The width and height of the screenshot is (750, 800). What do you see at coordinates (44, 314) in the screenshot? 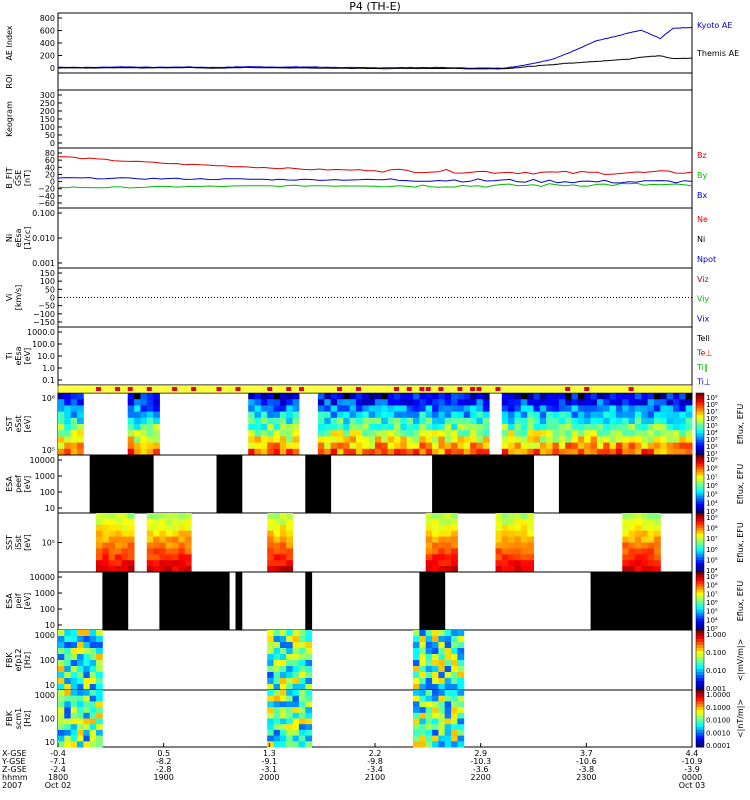
I see `ytick-label: −100` at bounding box center [44, 314].